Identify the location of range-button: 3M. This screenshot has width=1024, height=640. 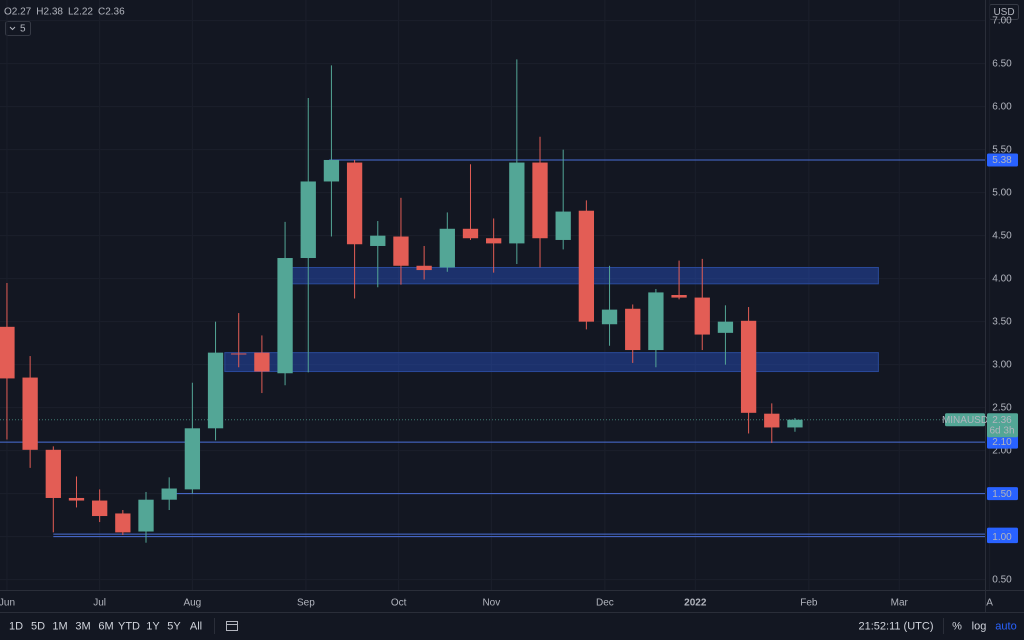
(82, 626).